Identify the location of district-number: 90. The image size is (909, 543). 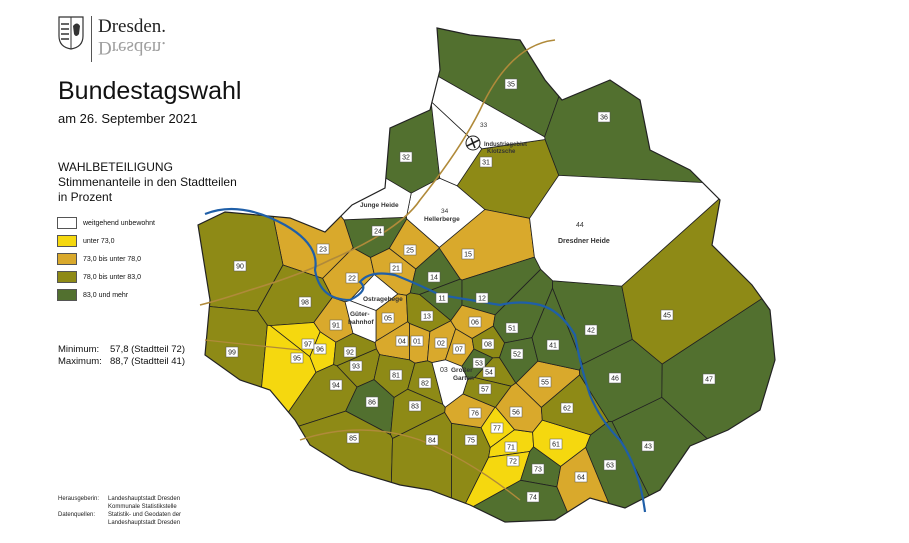
(240, 267).